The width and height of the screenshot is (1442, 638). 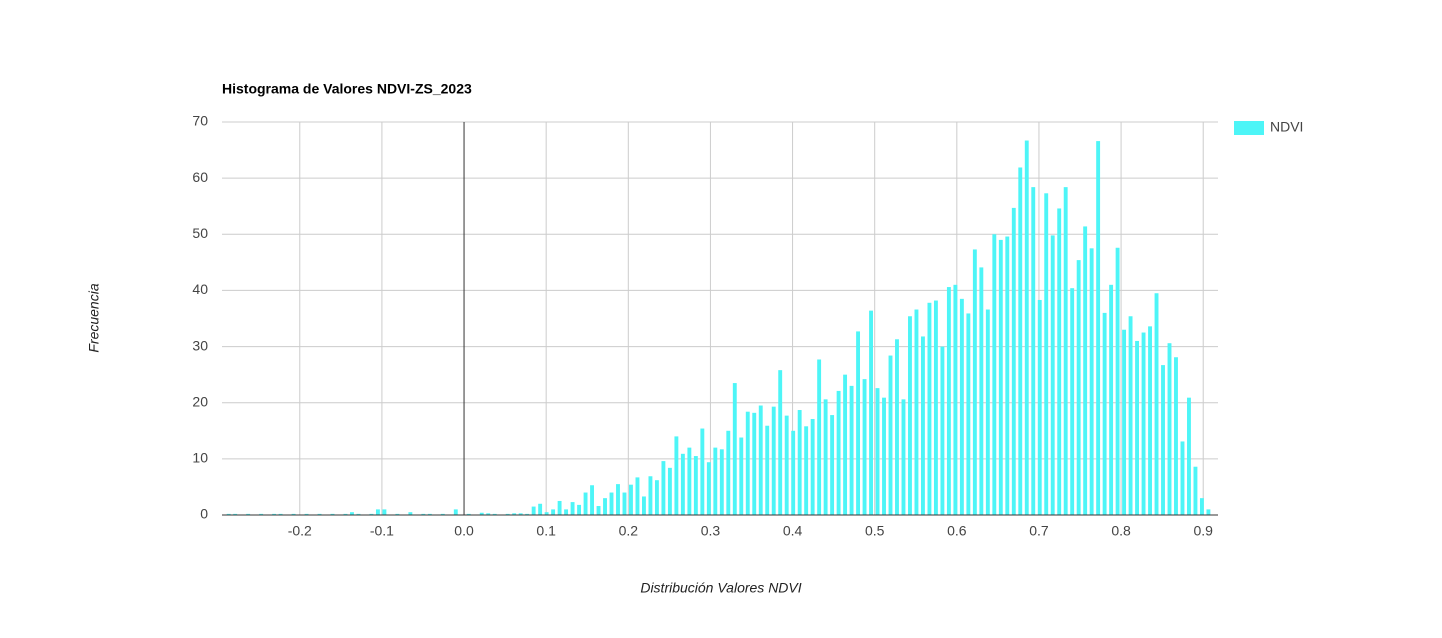 What do you see at coordinates (200, 177) in the screenshot?
I see `y-tick-label: 60` at bounding box center [200, 177].